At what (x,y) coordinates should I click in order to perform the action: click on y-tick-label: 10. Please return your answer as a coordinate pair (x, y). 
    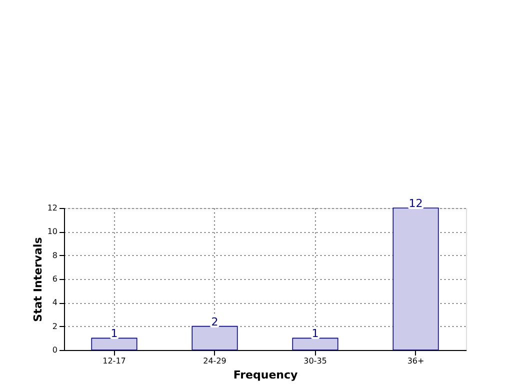
    Looking at the image, I should click on (52, 231).